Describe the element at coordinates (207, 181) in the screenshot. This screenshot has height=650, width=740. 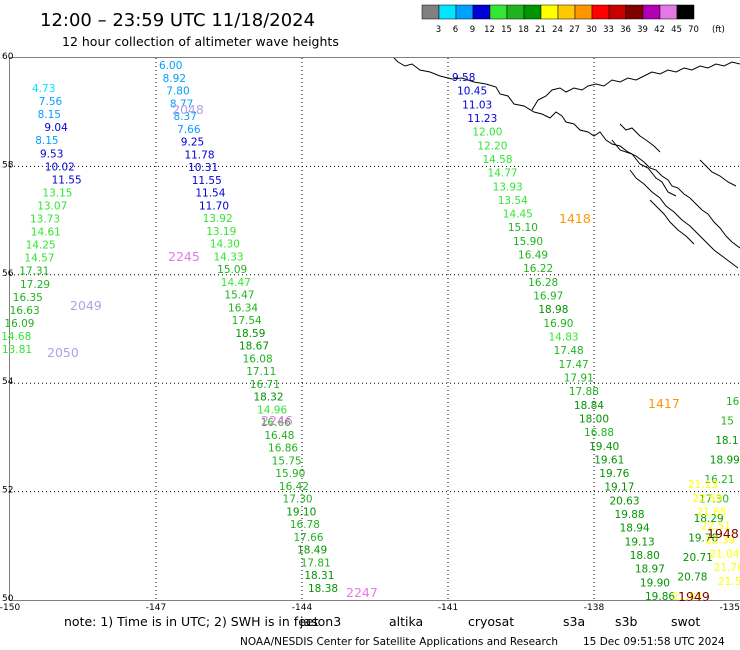
I see `wave-height-value: 11.55` at that location.